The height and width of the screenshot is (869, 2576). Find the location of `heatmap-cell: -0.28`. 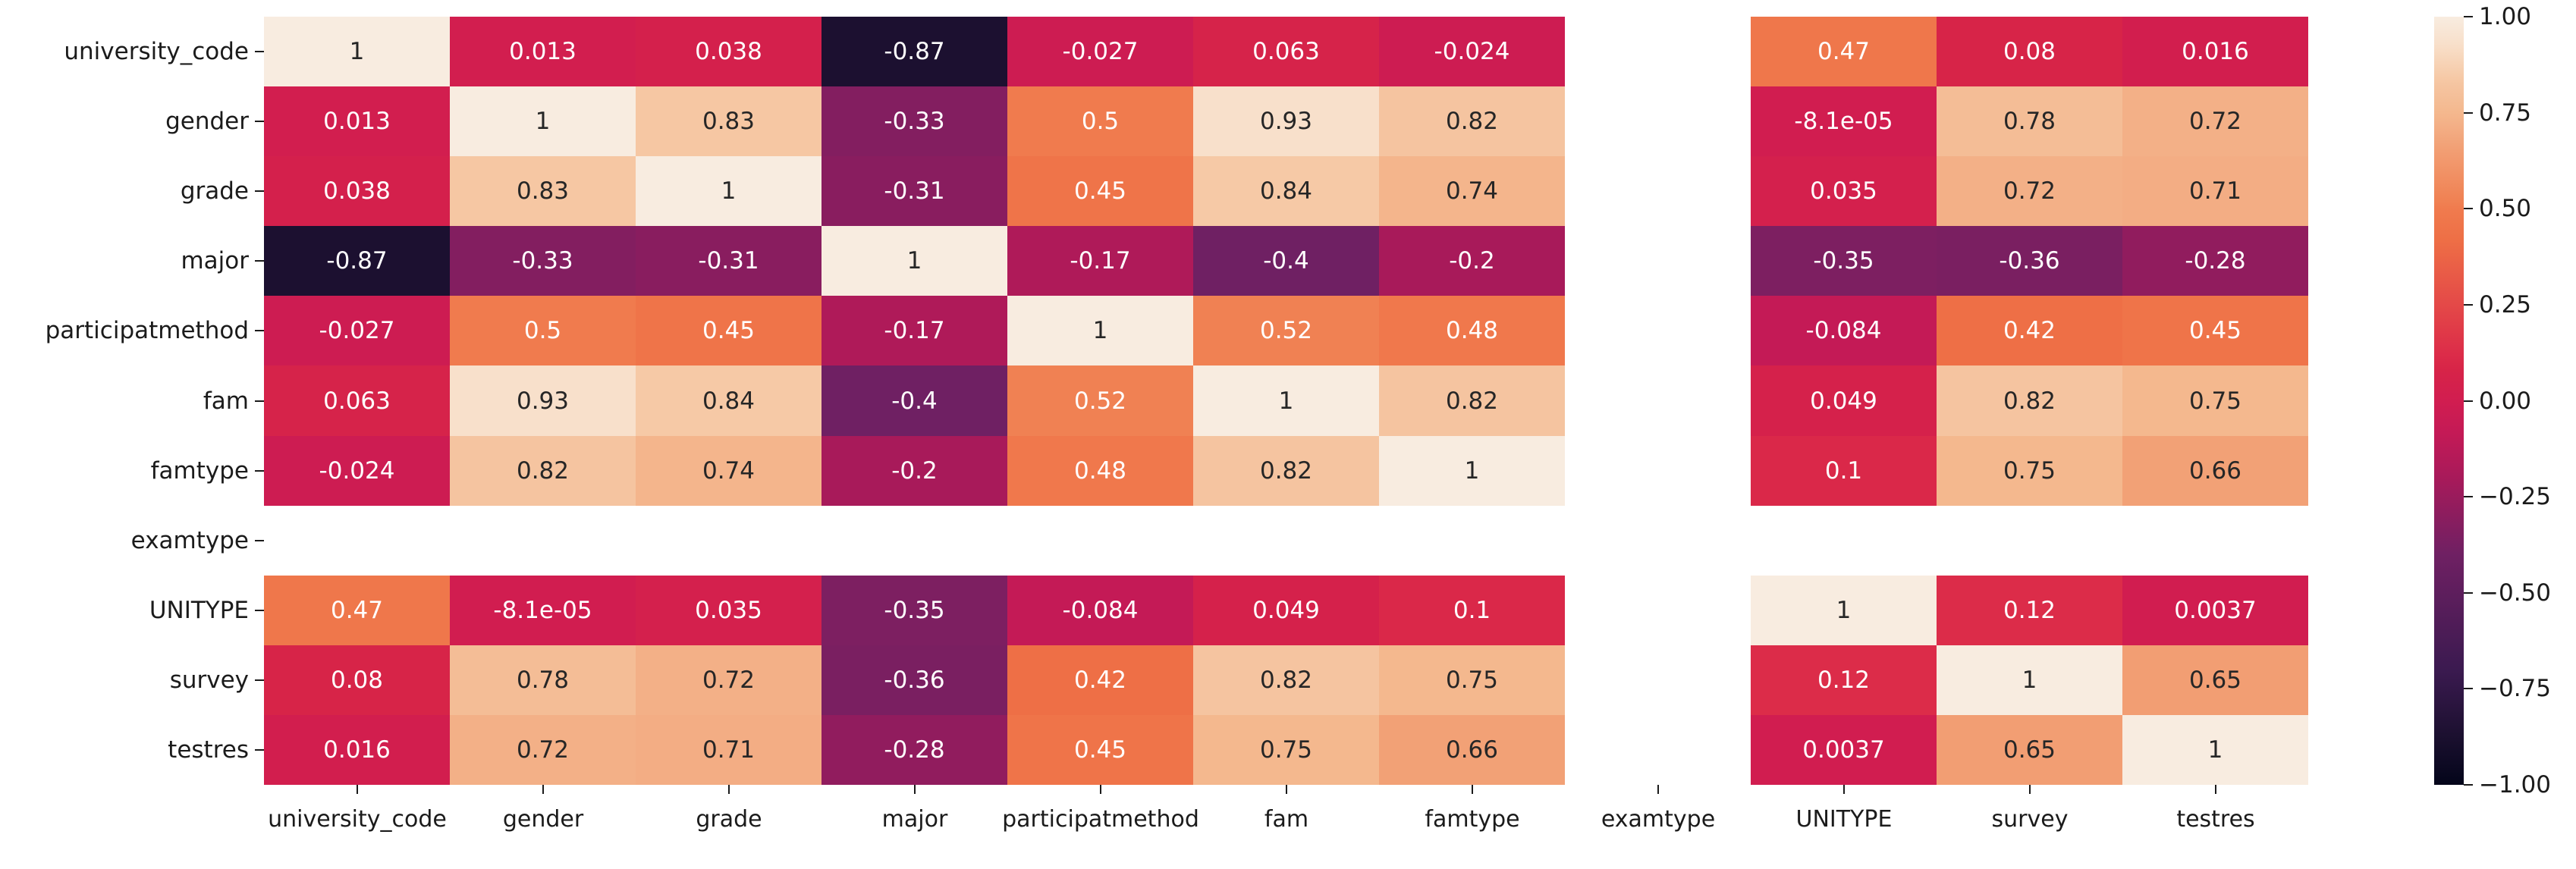

heatmap-cell: -0.28 is located at coordinates (2215, 261).